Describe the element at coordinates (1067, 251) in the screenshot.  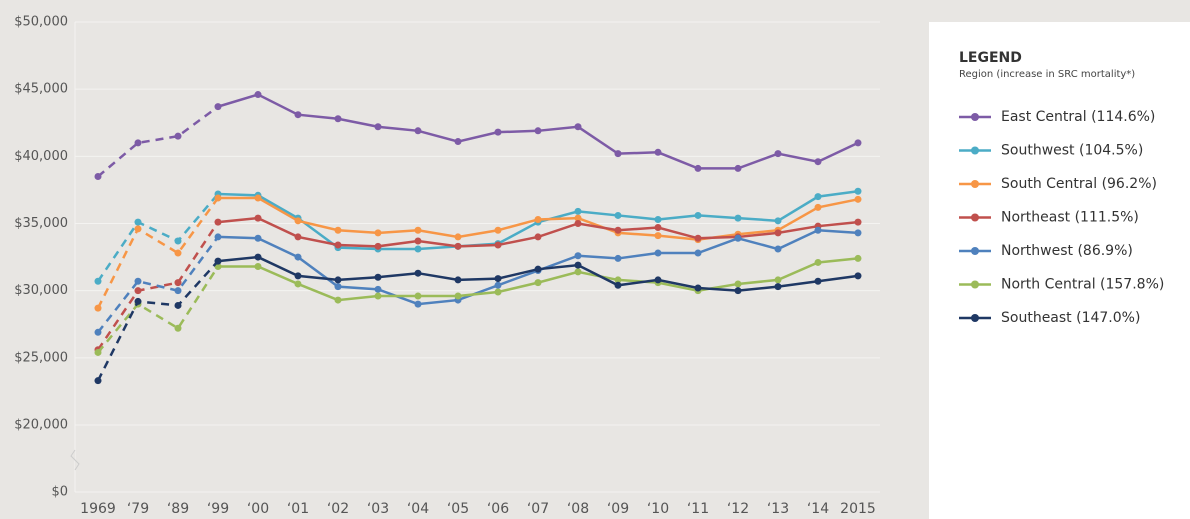
I see `legend-label: Northwest (86.9%)` at that location.